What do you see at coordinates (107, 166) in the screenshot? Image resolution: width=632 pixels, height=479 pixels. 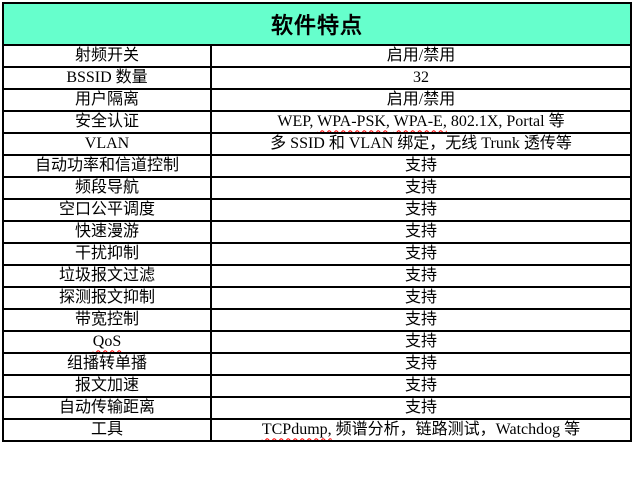 I see `feature-cell: 自动功率和信道控制` at bounding box center [107, 166].